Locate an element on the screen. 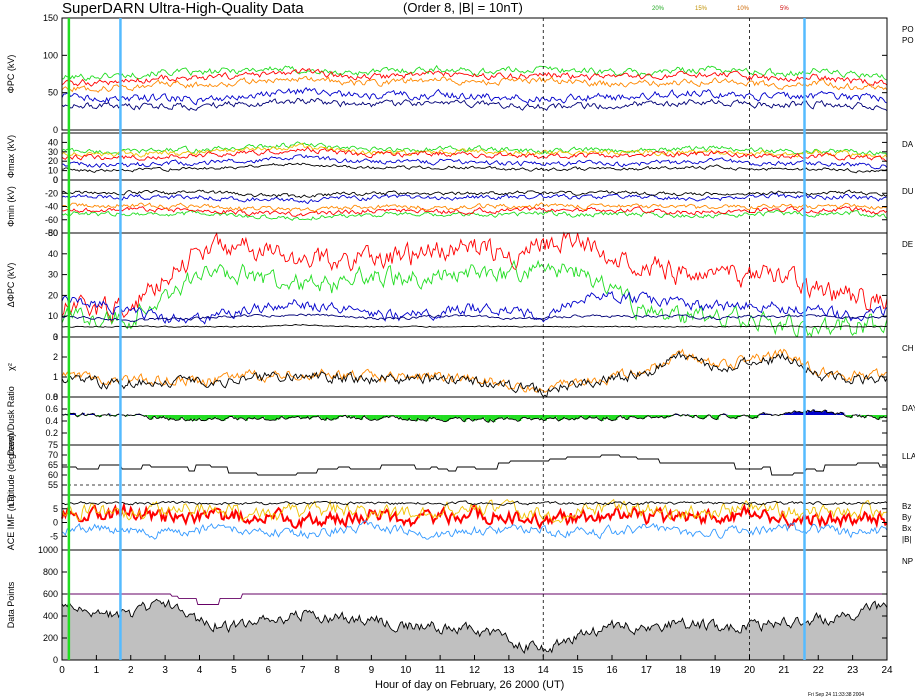 The height and width of the screenshot is (700, 915). x-tick-label: 7 is located at coordinates (303, 670).